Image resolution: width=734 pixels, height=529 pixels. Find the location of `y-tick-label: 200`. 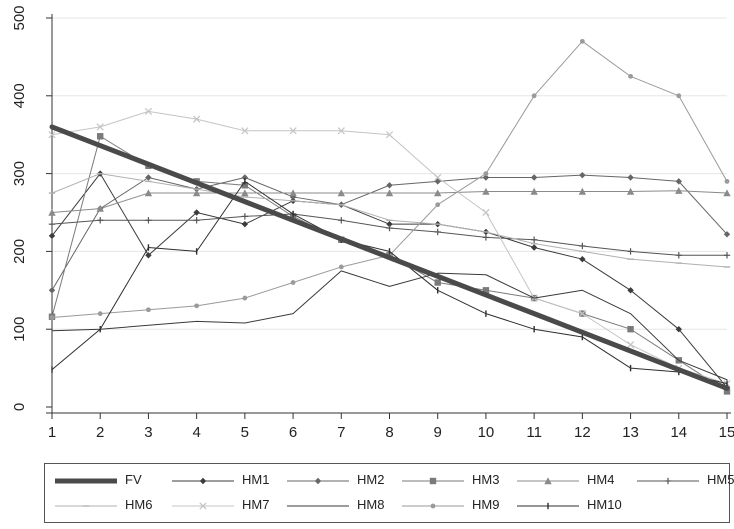

y-tick-label: 200 is located at coordinates (19, 251).